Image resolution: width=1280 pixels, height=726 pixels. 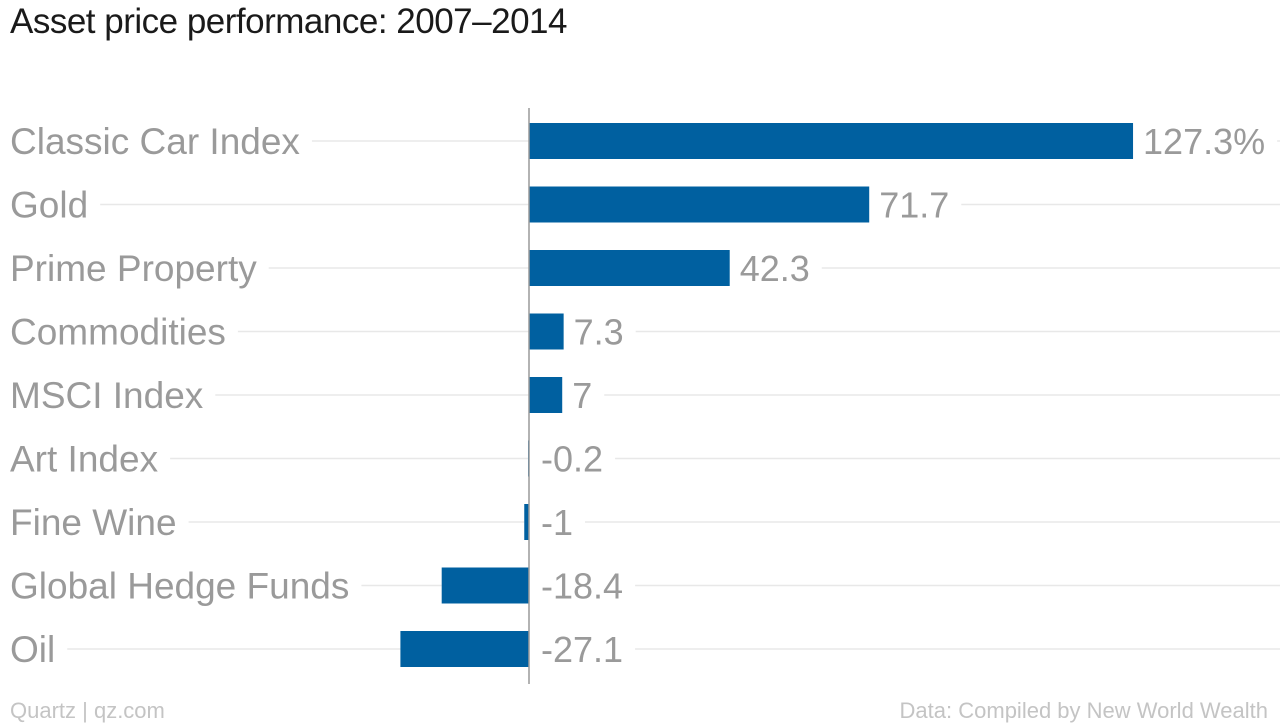 What do you see at coordinates (582, 586) in the screenshot?
I see `value-label-global-hedge-funds: -18.4` at bounding box center [582, 586].